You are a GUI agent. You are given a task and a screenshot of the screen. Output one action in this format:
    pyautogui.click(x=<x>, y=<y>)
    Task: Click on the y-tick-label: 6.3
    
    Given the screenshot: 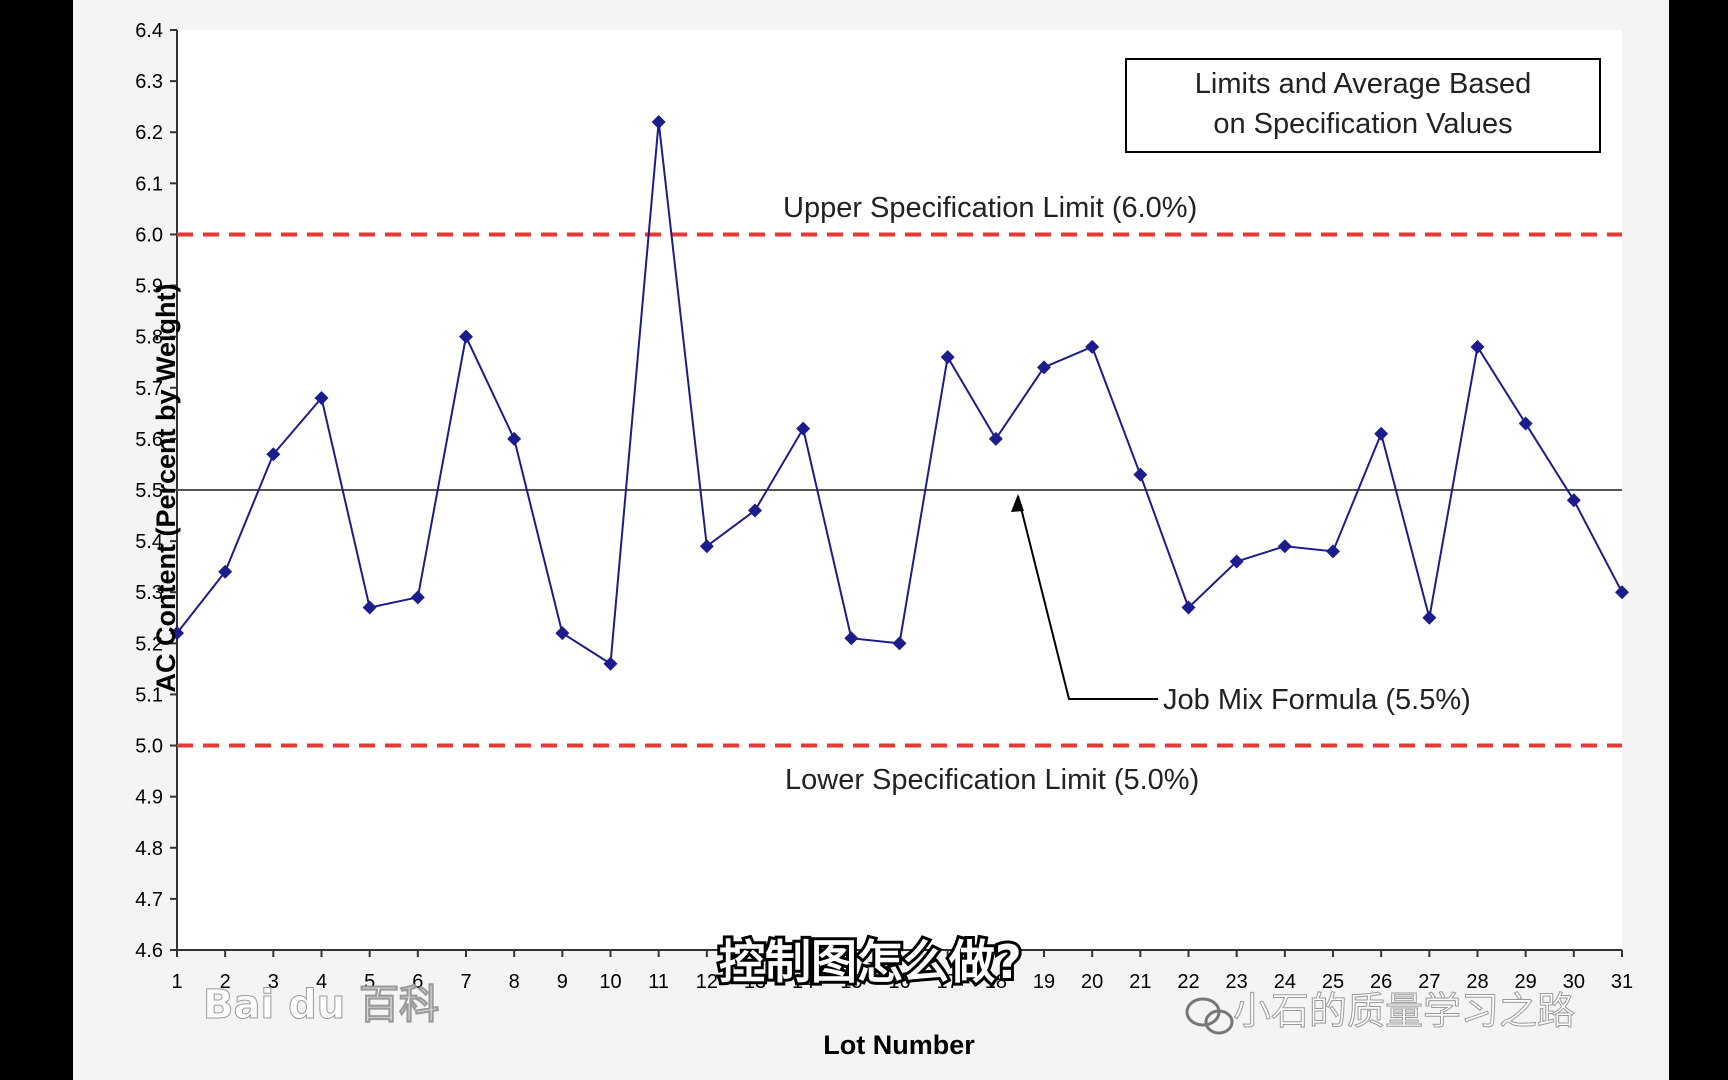 What is the action you would take?
    pyautogui.click(x=149, y=82)
    